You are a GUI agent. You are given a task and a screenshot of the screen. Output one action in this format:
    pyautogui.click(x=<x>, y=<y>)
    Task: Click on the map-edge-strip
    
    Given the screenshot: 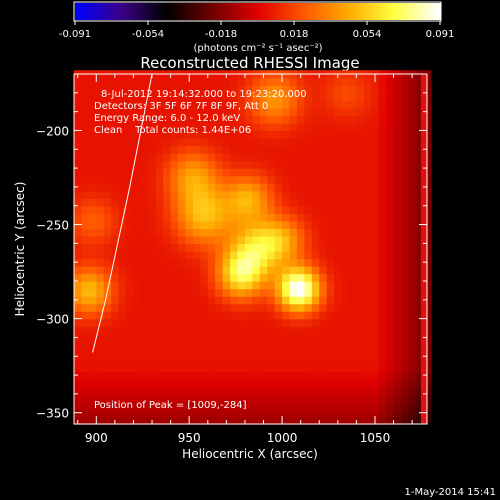 What is the action you would take?
    pyautogui.click(x=424, y=249)
    